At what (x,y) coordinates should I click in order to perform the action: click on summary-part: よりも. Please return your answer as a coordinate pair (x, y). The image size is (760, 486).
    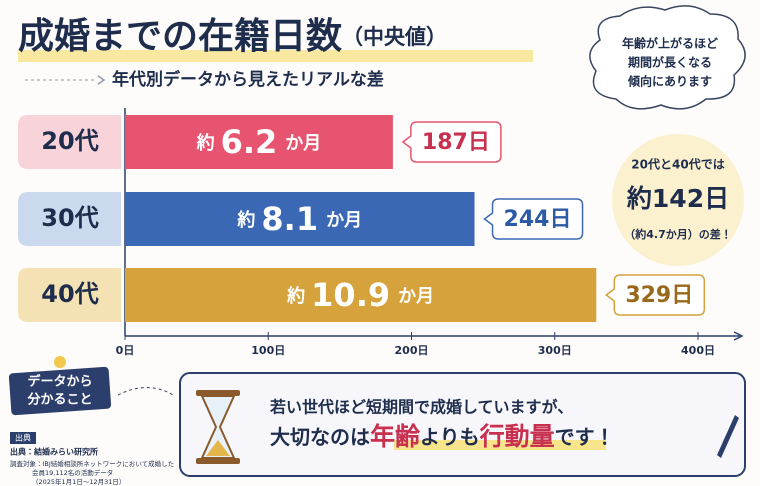
    Looking at the image, I should click on (450, 437).